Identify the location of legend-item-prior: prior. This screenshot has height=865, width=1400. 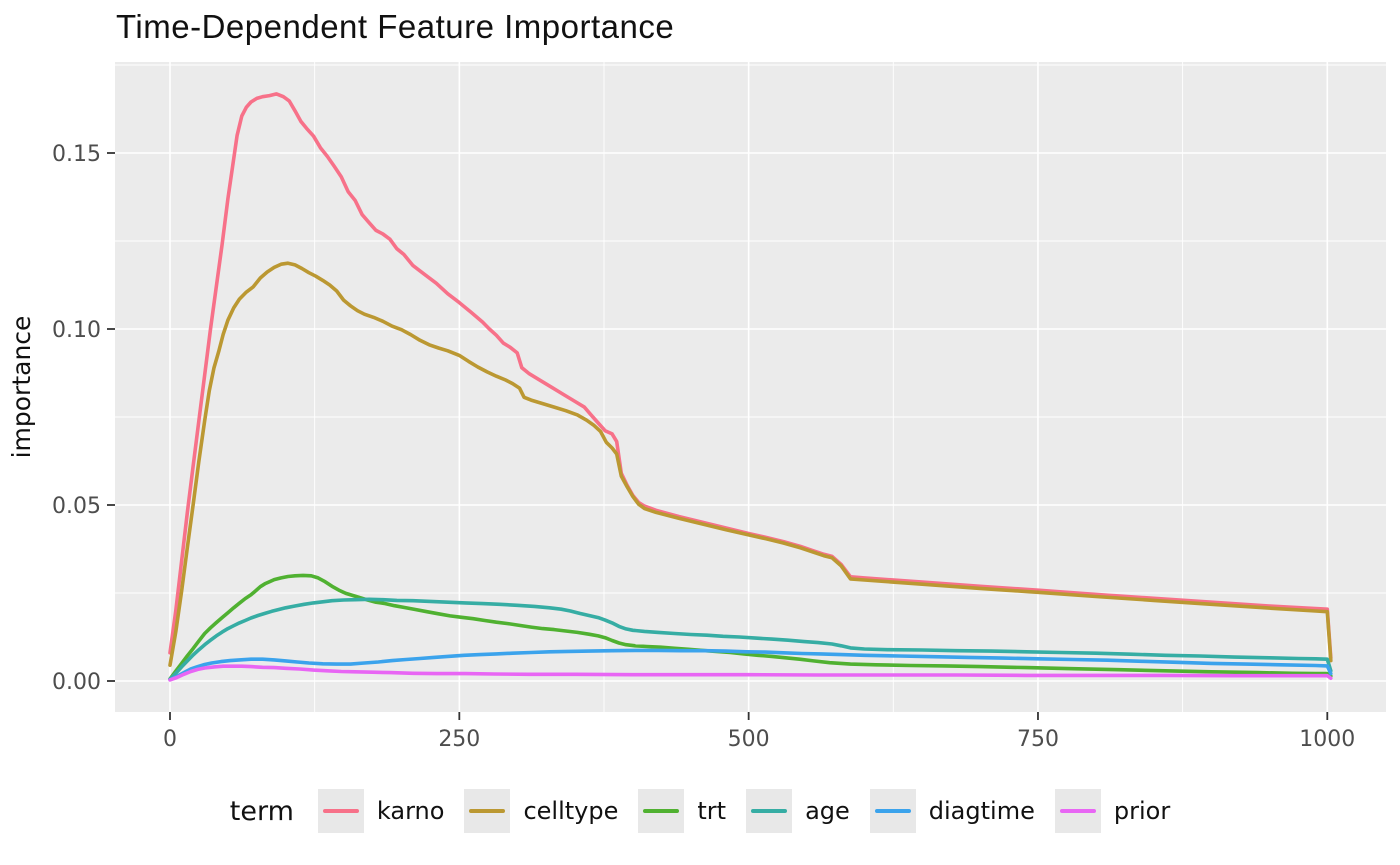
(1112, 811).